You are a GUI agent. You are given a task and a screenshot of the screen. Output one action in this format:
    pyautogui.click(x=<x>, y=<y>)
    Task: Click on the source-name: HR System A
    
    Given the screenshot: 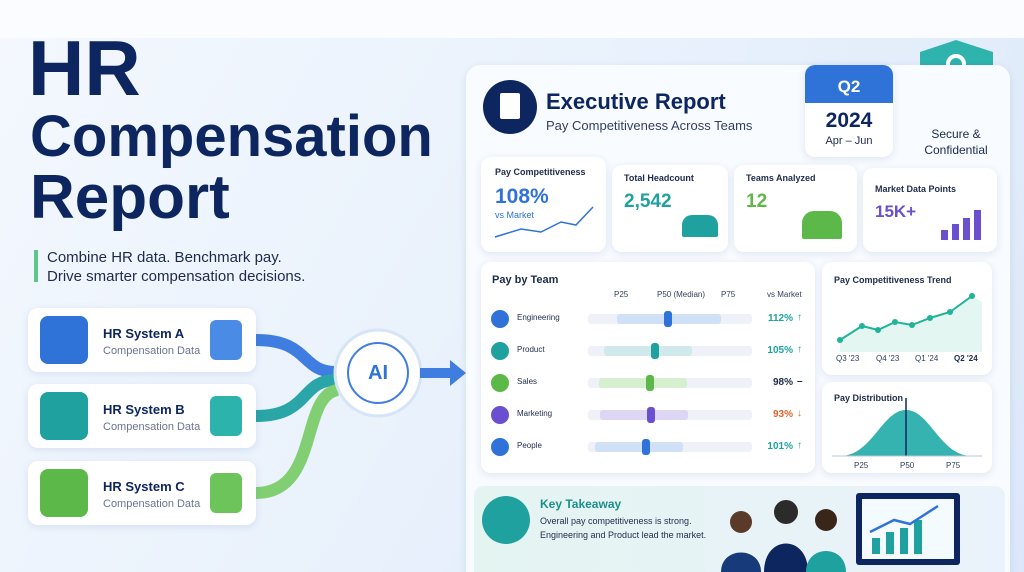 What is the action you would take?
    pyautogui.click(x=144, y=333)
    